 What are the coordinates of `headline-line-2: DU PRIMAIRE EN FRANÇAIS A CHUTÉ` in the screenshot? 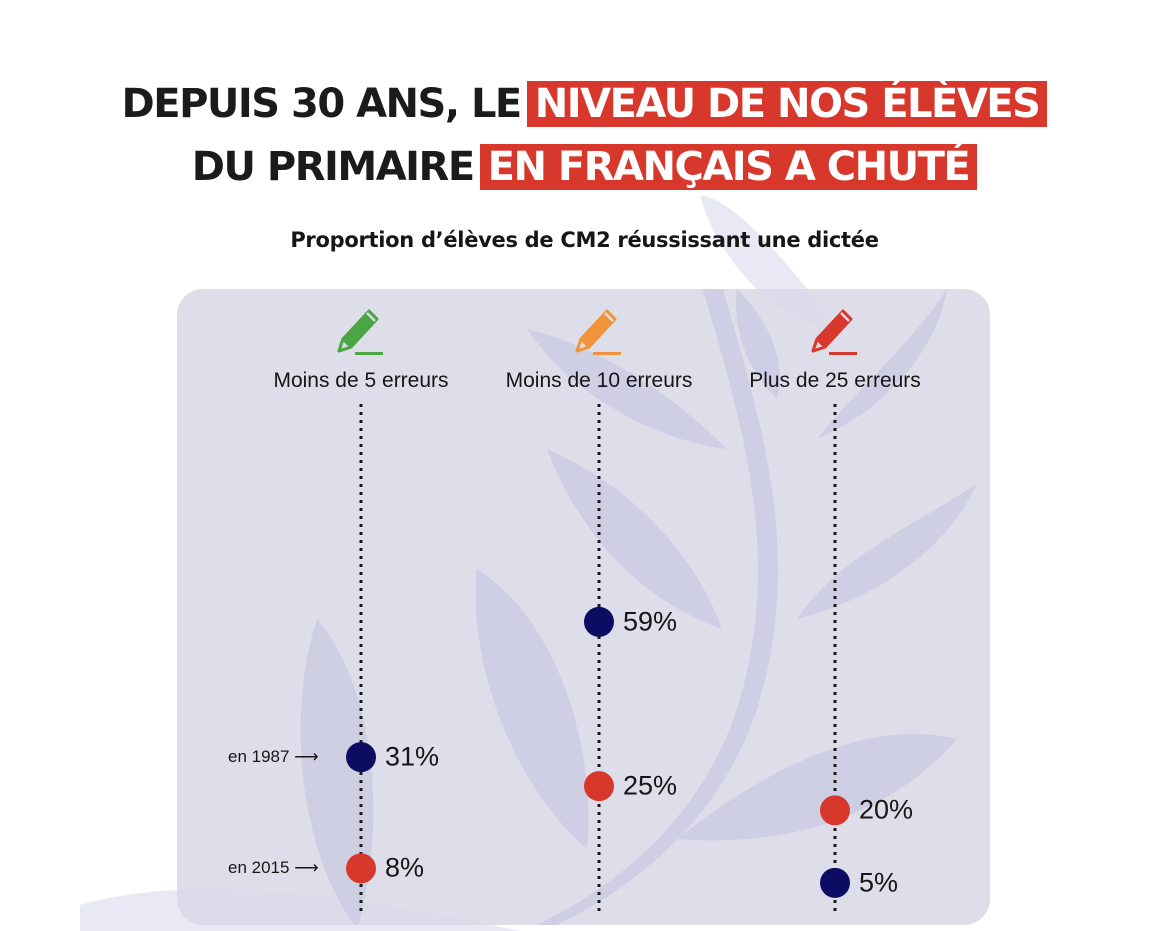 It's located at (584, 167).